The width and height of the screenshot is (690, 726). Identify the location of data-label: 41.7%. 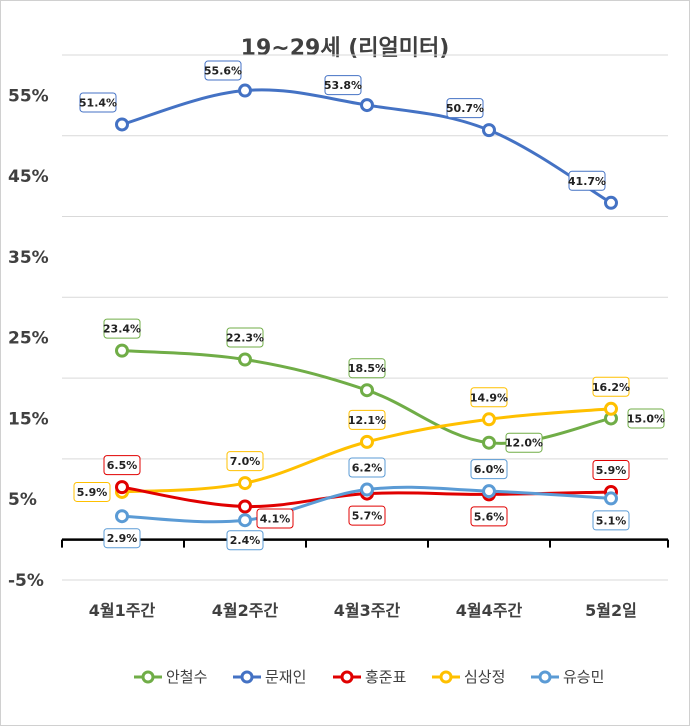
(587, 181).